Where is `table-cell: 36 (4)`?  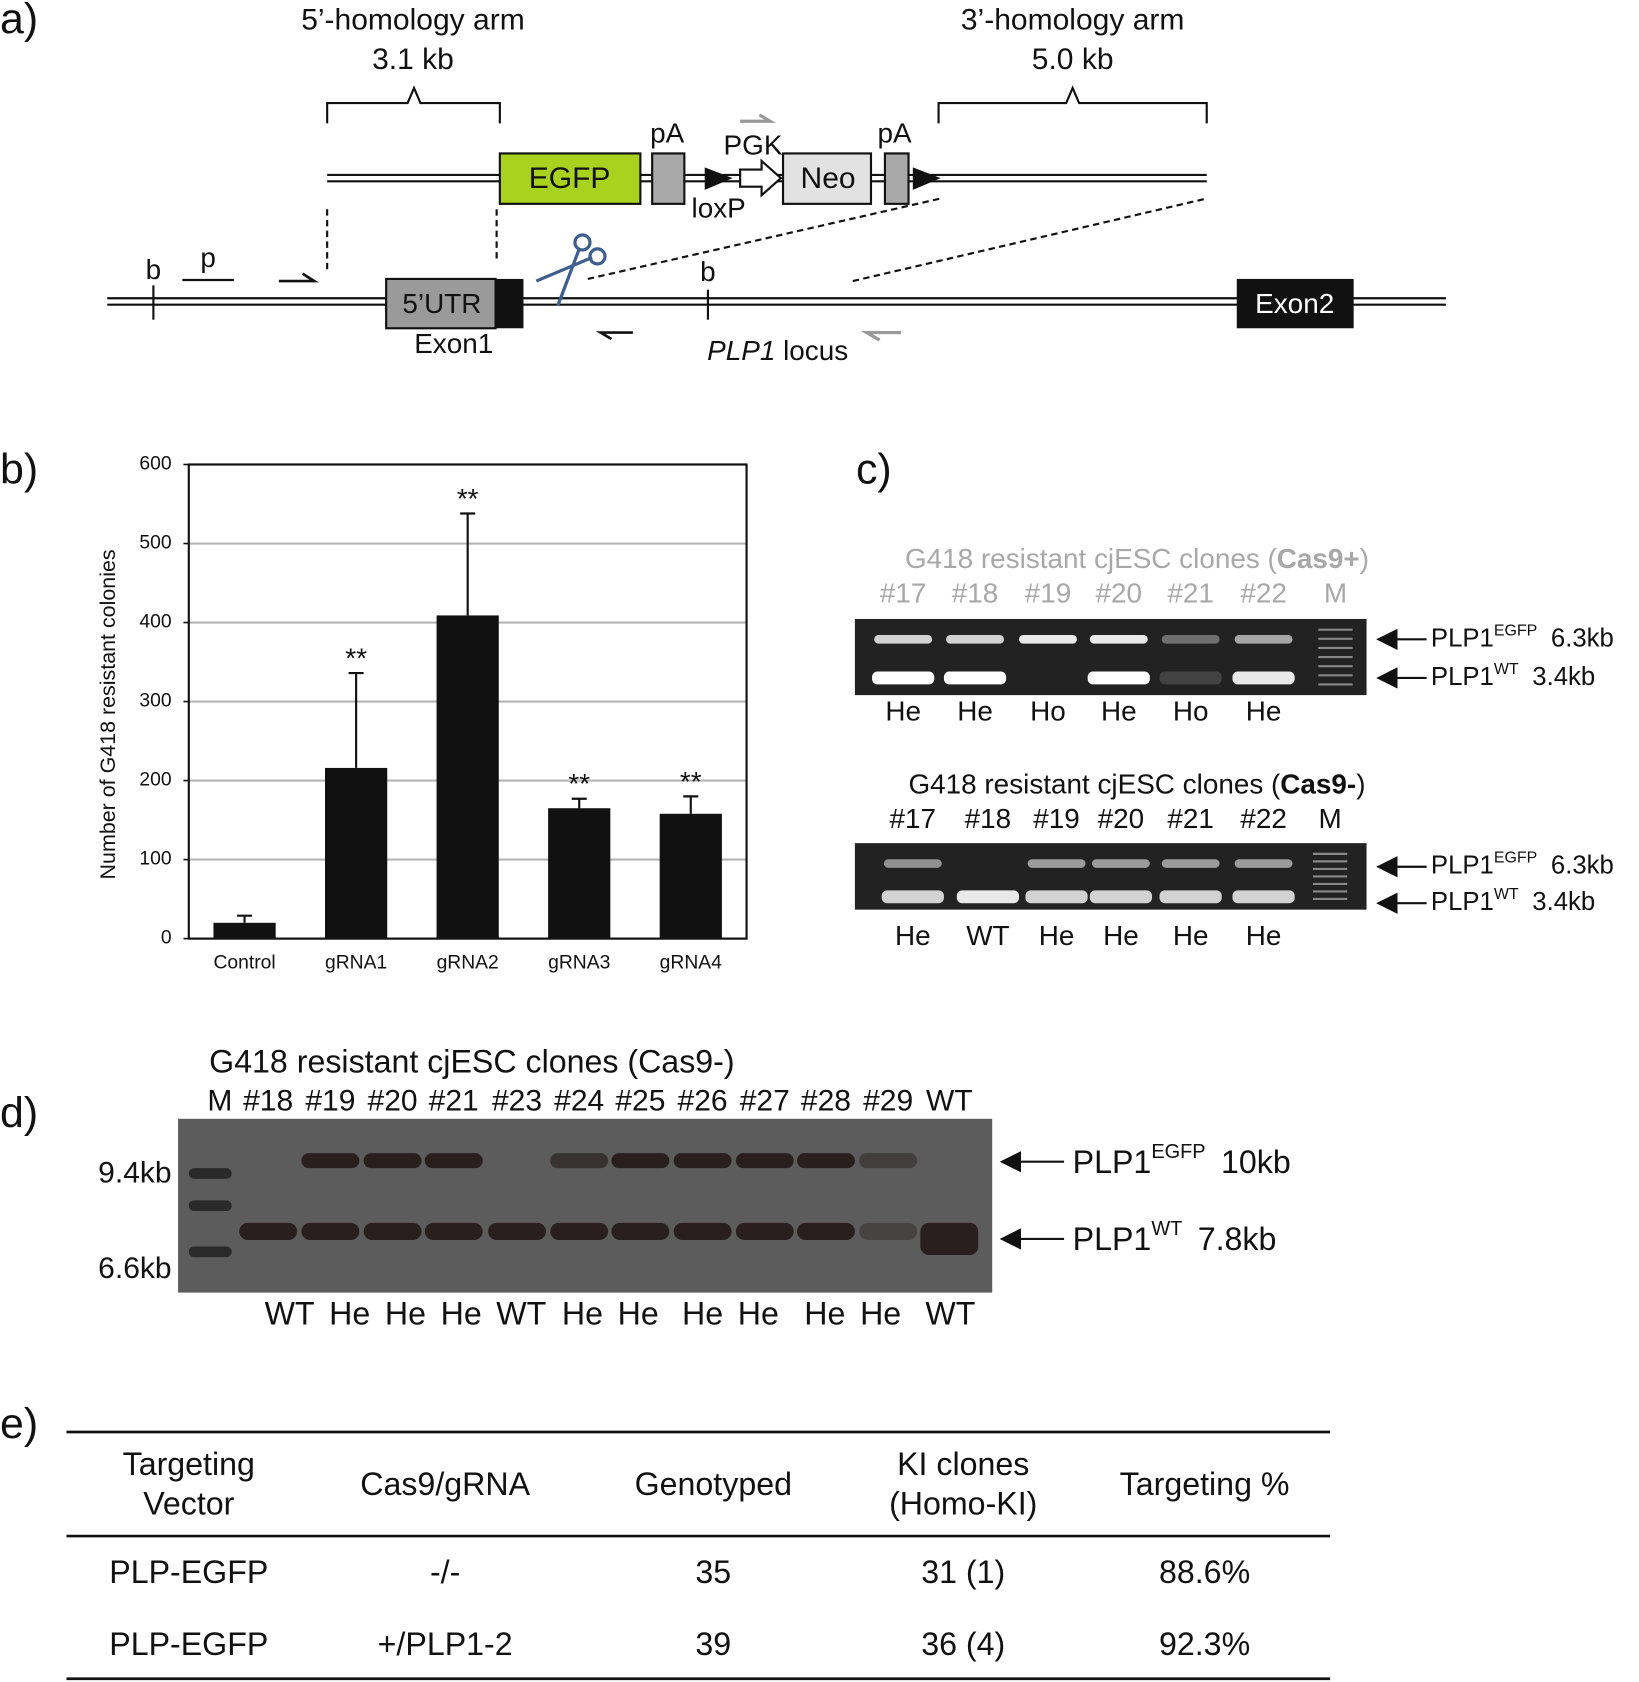 table-cell: 36 (4) is located at coordinates (963, 1644).